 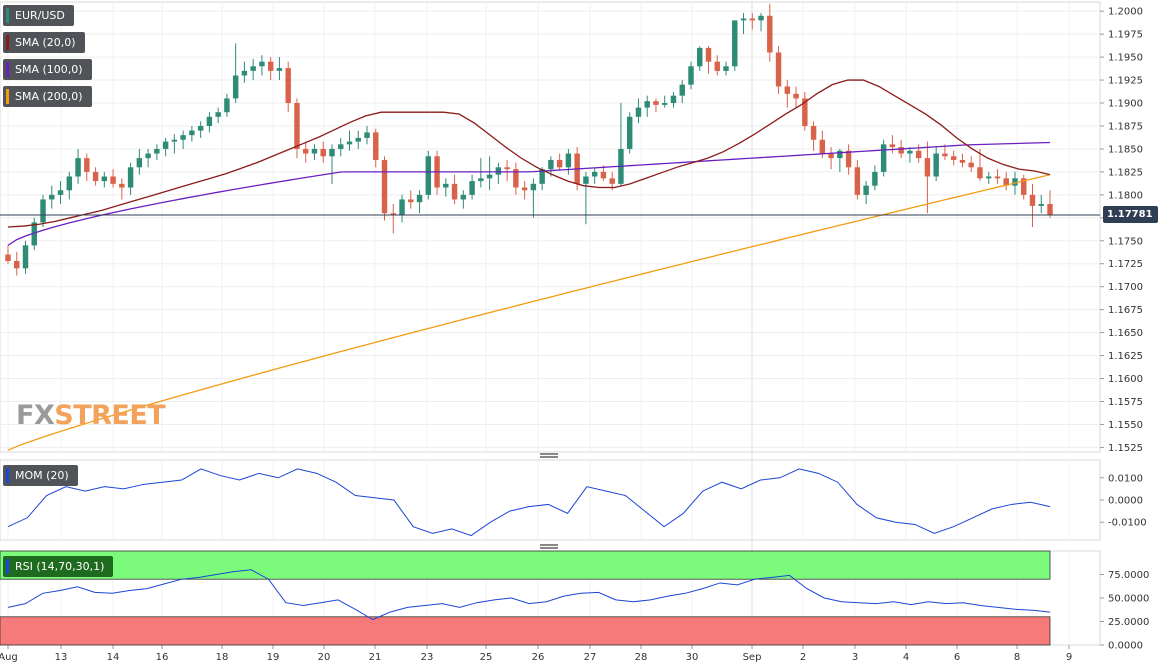 I want to click on x-tick-label: 21, so click(x=375, y=657).